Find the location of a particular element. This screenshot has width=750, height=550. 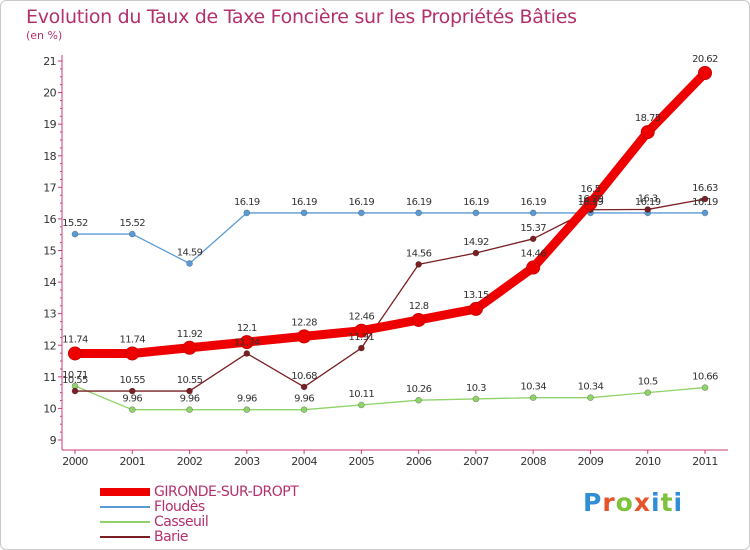

y-tick-label: 21 is located at coordinates (49, 61).